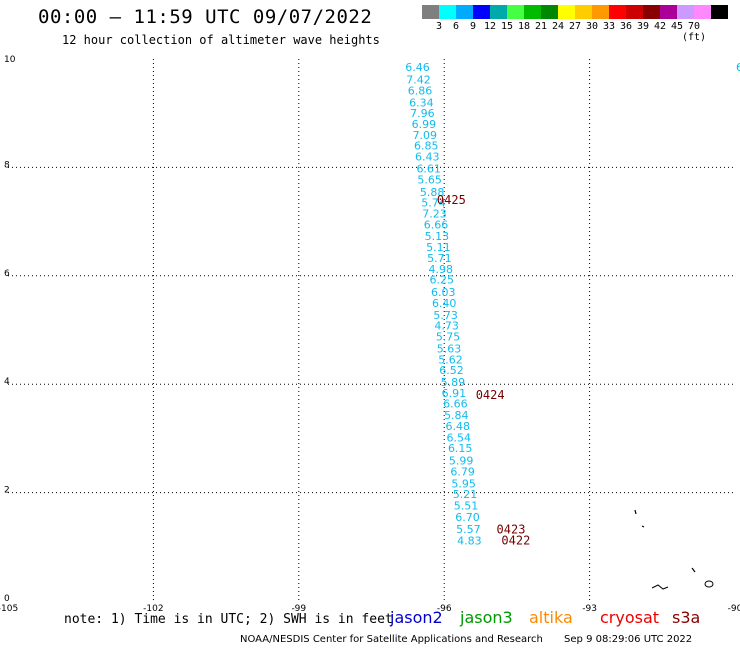 The width and height of the screenshot is (740, 650). I want to click on x-tick-label: -96, so click(444, 609).